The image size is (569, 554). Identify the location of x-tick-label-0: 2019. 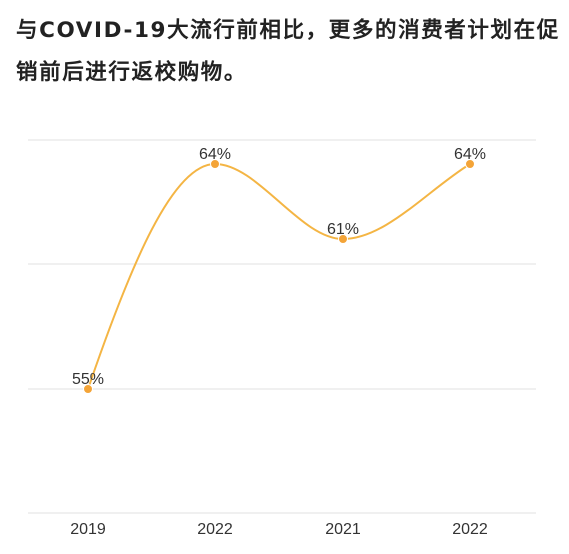
(88, 529).